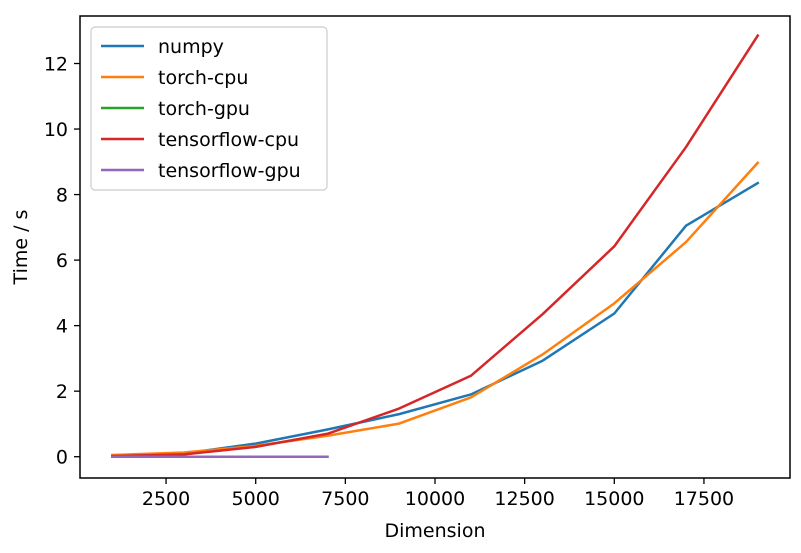  Describe the element at coordinates (56, 65) in the screenshot. I see `y-tick-label: 12` at that location.